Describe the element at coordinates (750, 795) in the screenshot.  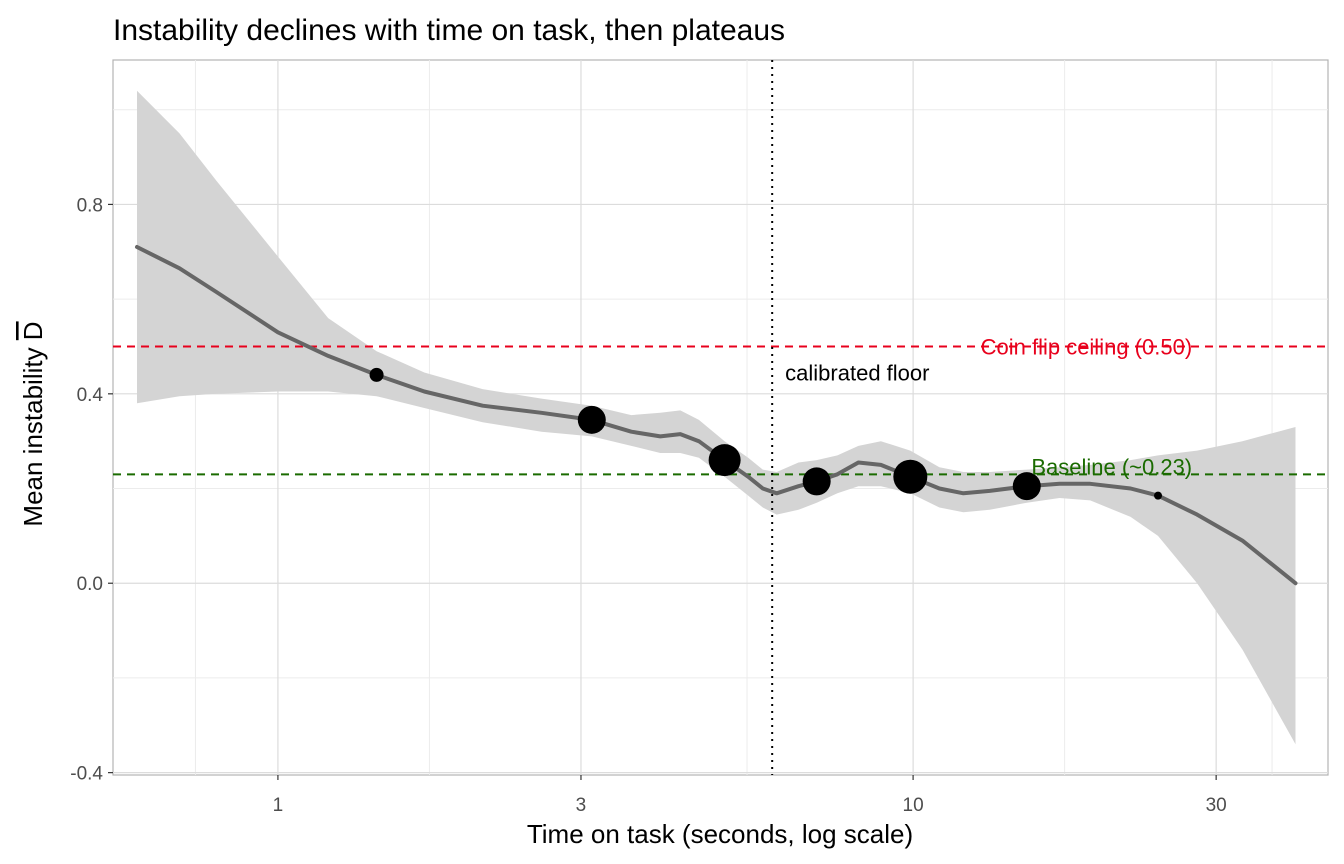
I see `x-axis-ticks: 1 3 10 30` at that location.